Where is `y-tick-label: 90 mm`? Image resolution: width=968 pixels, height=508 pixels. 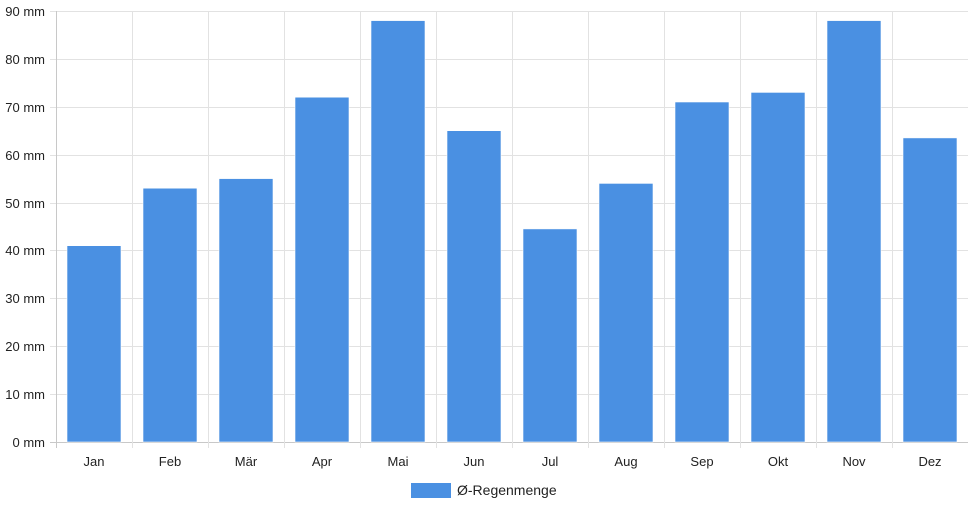 y-tick-label: 90 mm is located at coordinates (25, 11).